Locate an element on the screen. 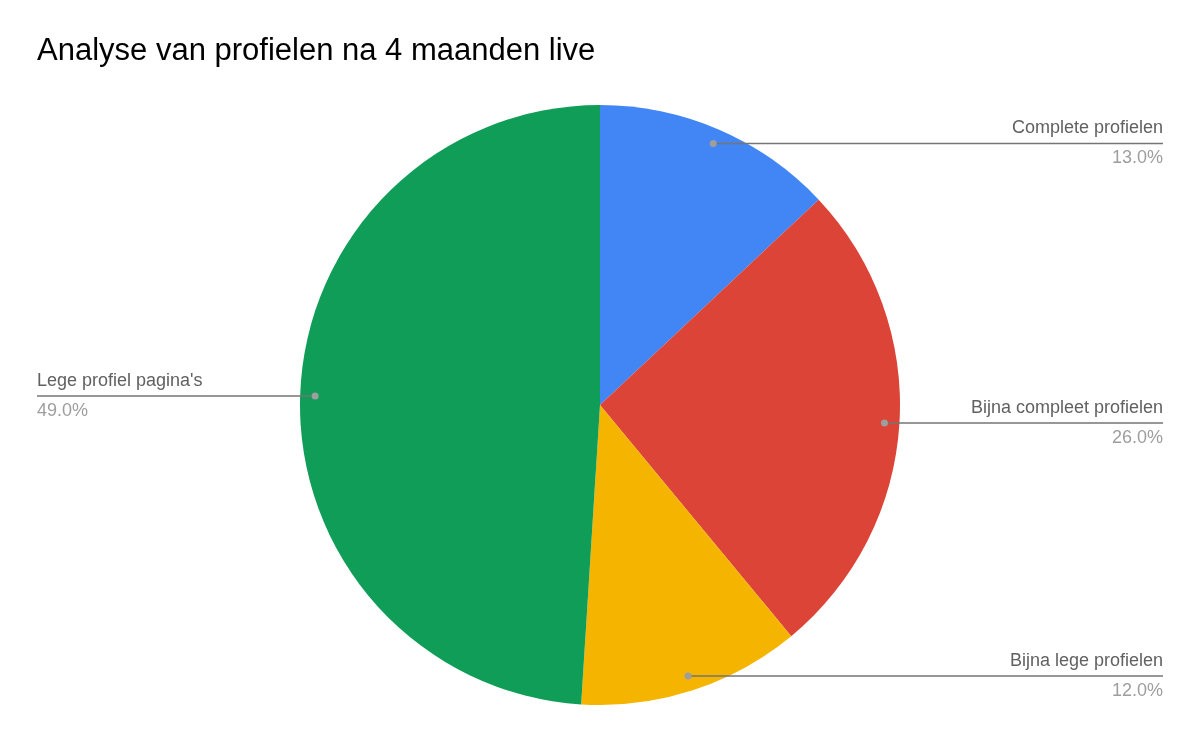 Image resolution: width=1200 pixels, height=742 pixels. data-label: 49.0% is located at coordinates (63, 410).